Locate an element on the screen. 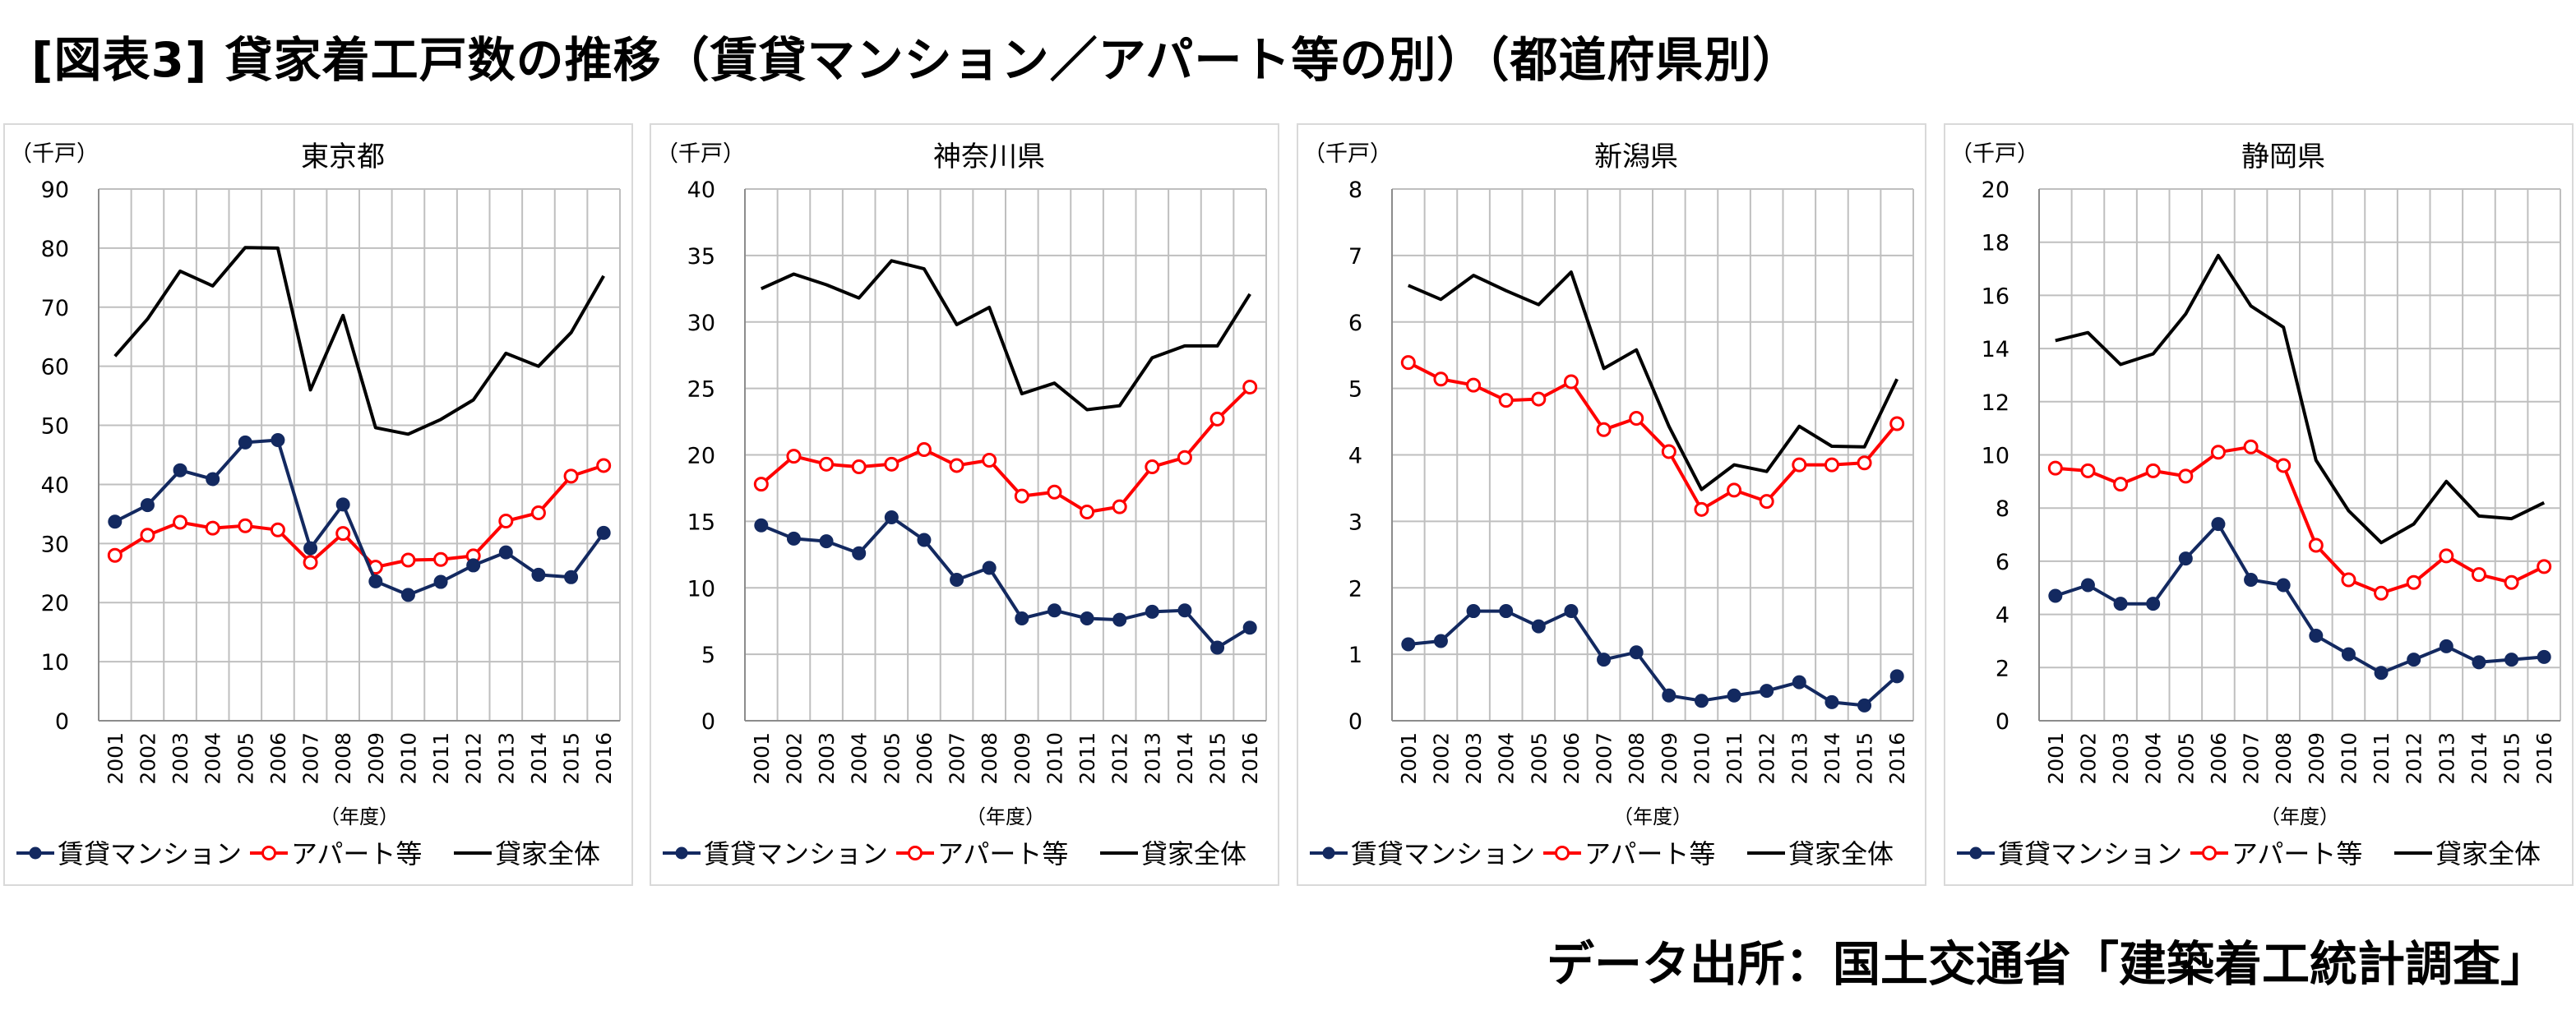 The image size is (2576, 1024). chart-title: 東京都 is located at coordinates (343, 157).